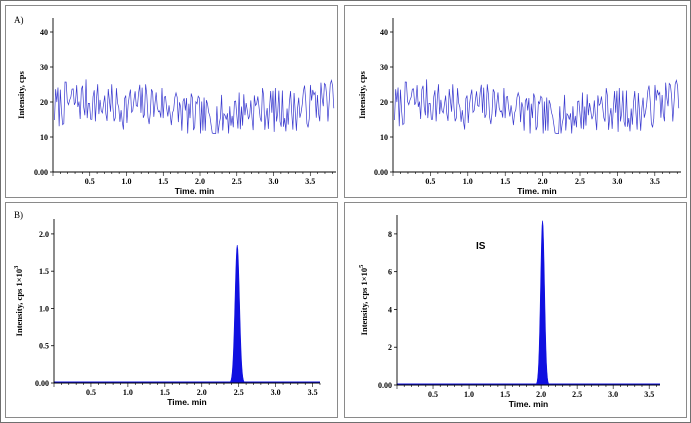 The image size is (691, 423). I want to click on internal-standard-annotation: IS, so click(481, 246).